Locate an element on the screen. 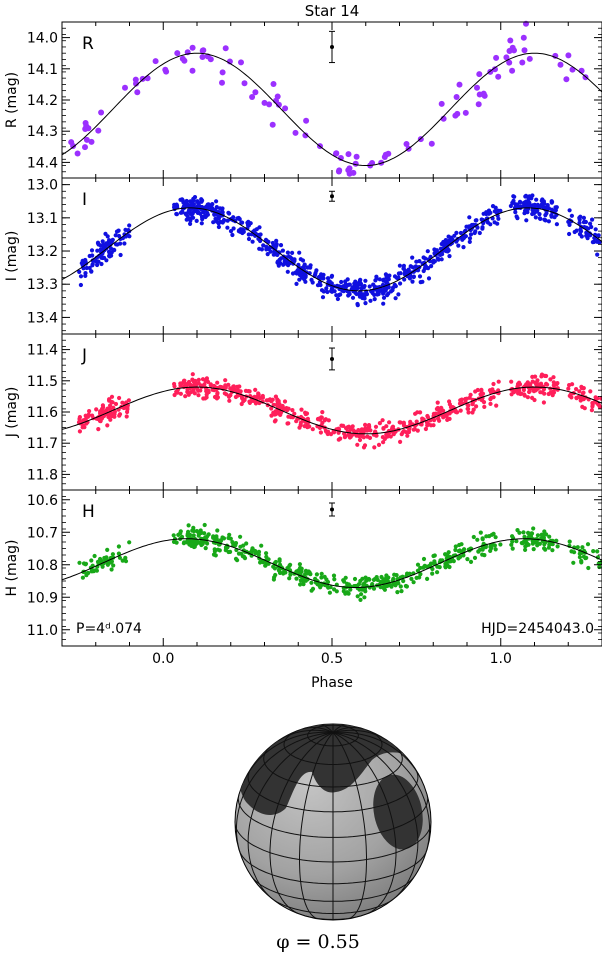 This screenshot has height=956, width=602. y-tick-label: 13.3 is located at coordinates (42, 285).